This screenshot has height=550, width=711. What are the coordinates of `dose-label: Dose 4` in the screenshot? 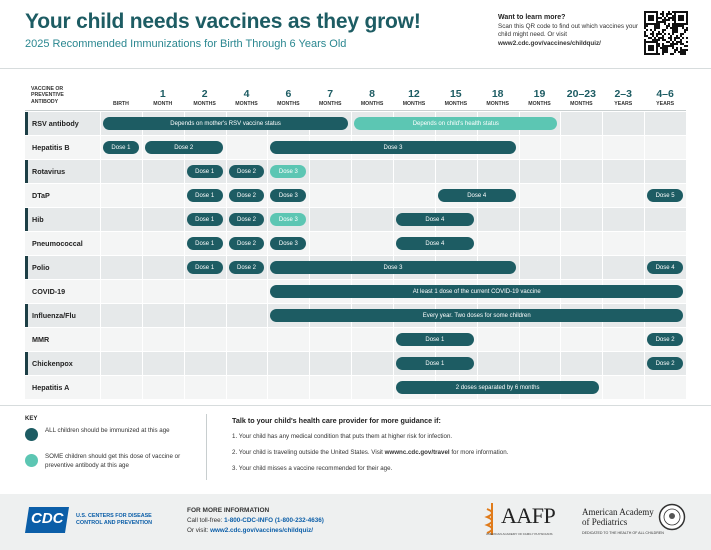 It's located at (665, 267).